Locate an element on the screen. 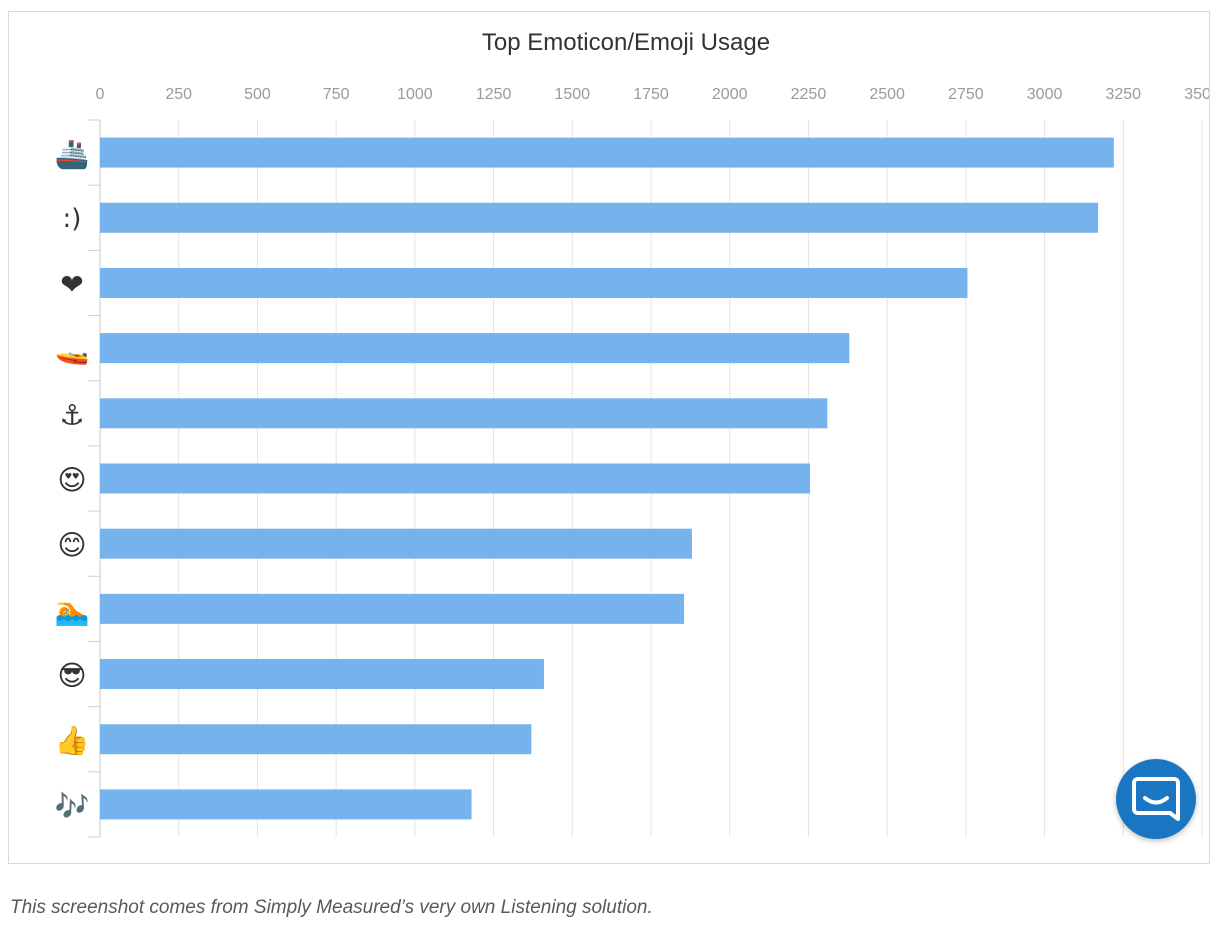  x-tick-label: 2000 is located at coordinates (730, 94).